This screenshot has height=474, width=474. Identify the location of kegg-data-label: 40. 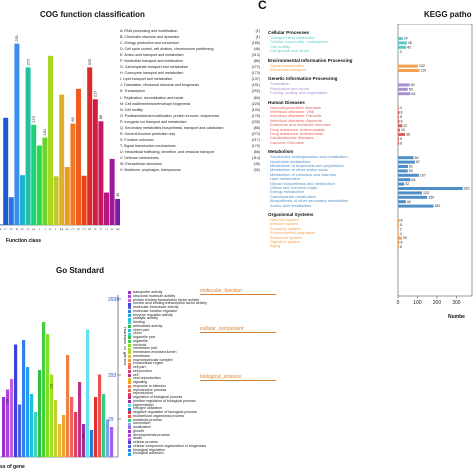
(409, 202).